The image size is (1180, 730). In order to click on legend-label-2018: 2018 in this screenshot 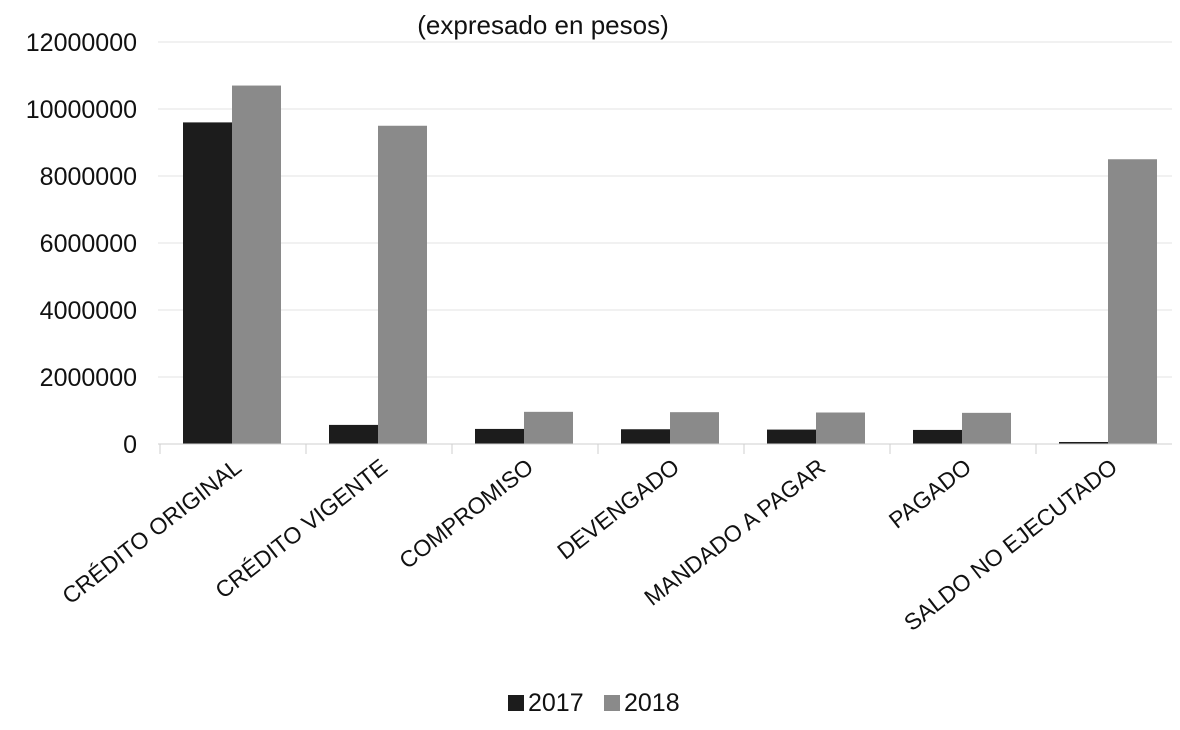, I will do `click(652, 703)`.